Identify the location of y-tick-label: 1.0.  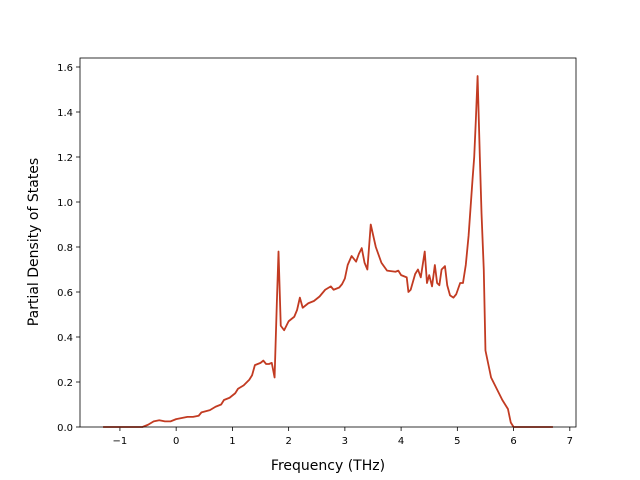
(65, 203).